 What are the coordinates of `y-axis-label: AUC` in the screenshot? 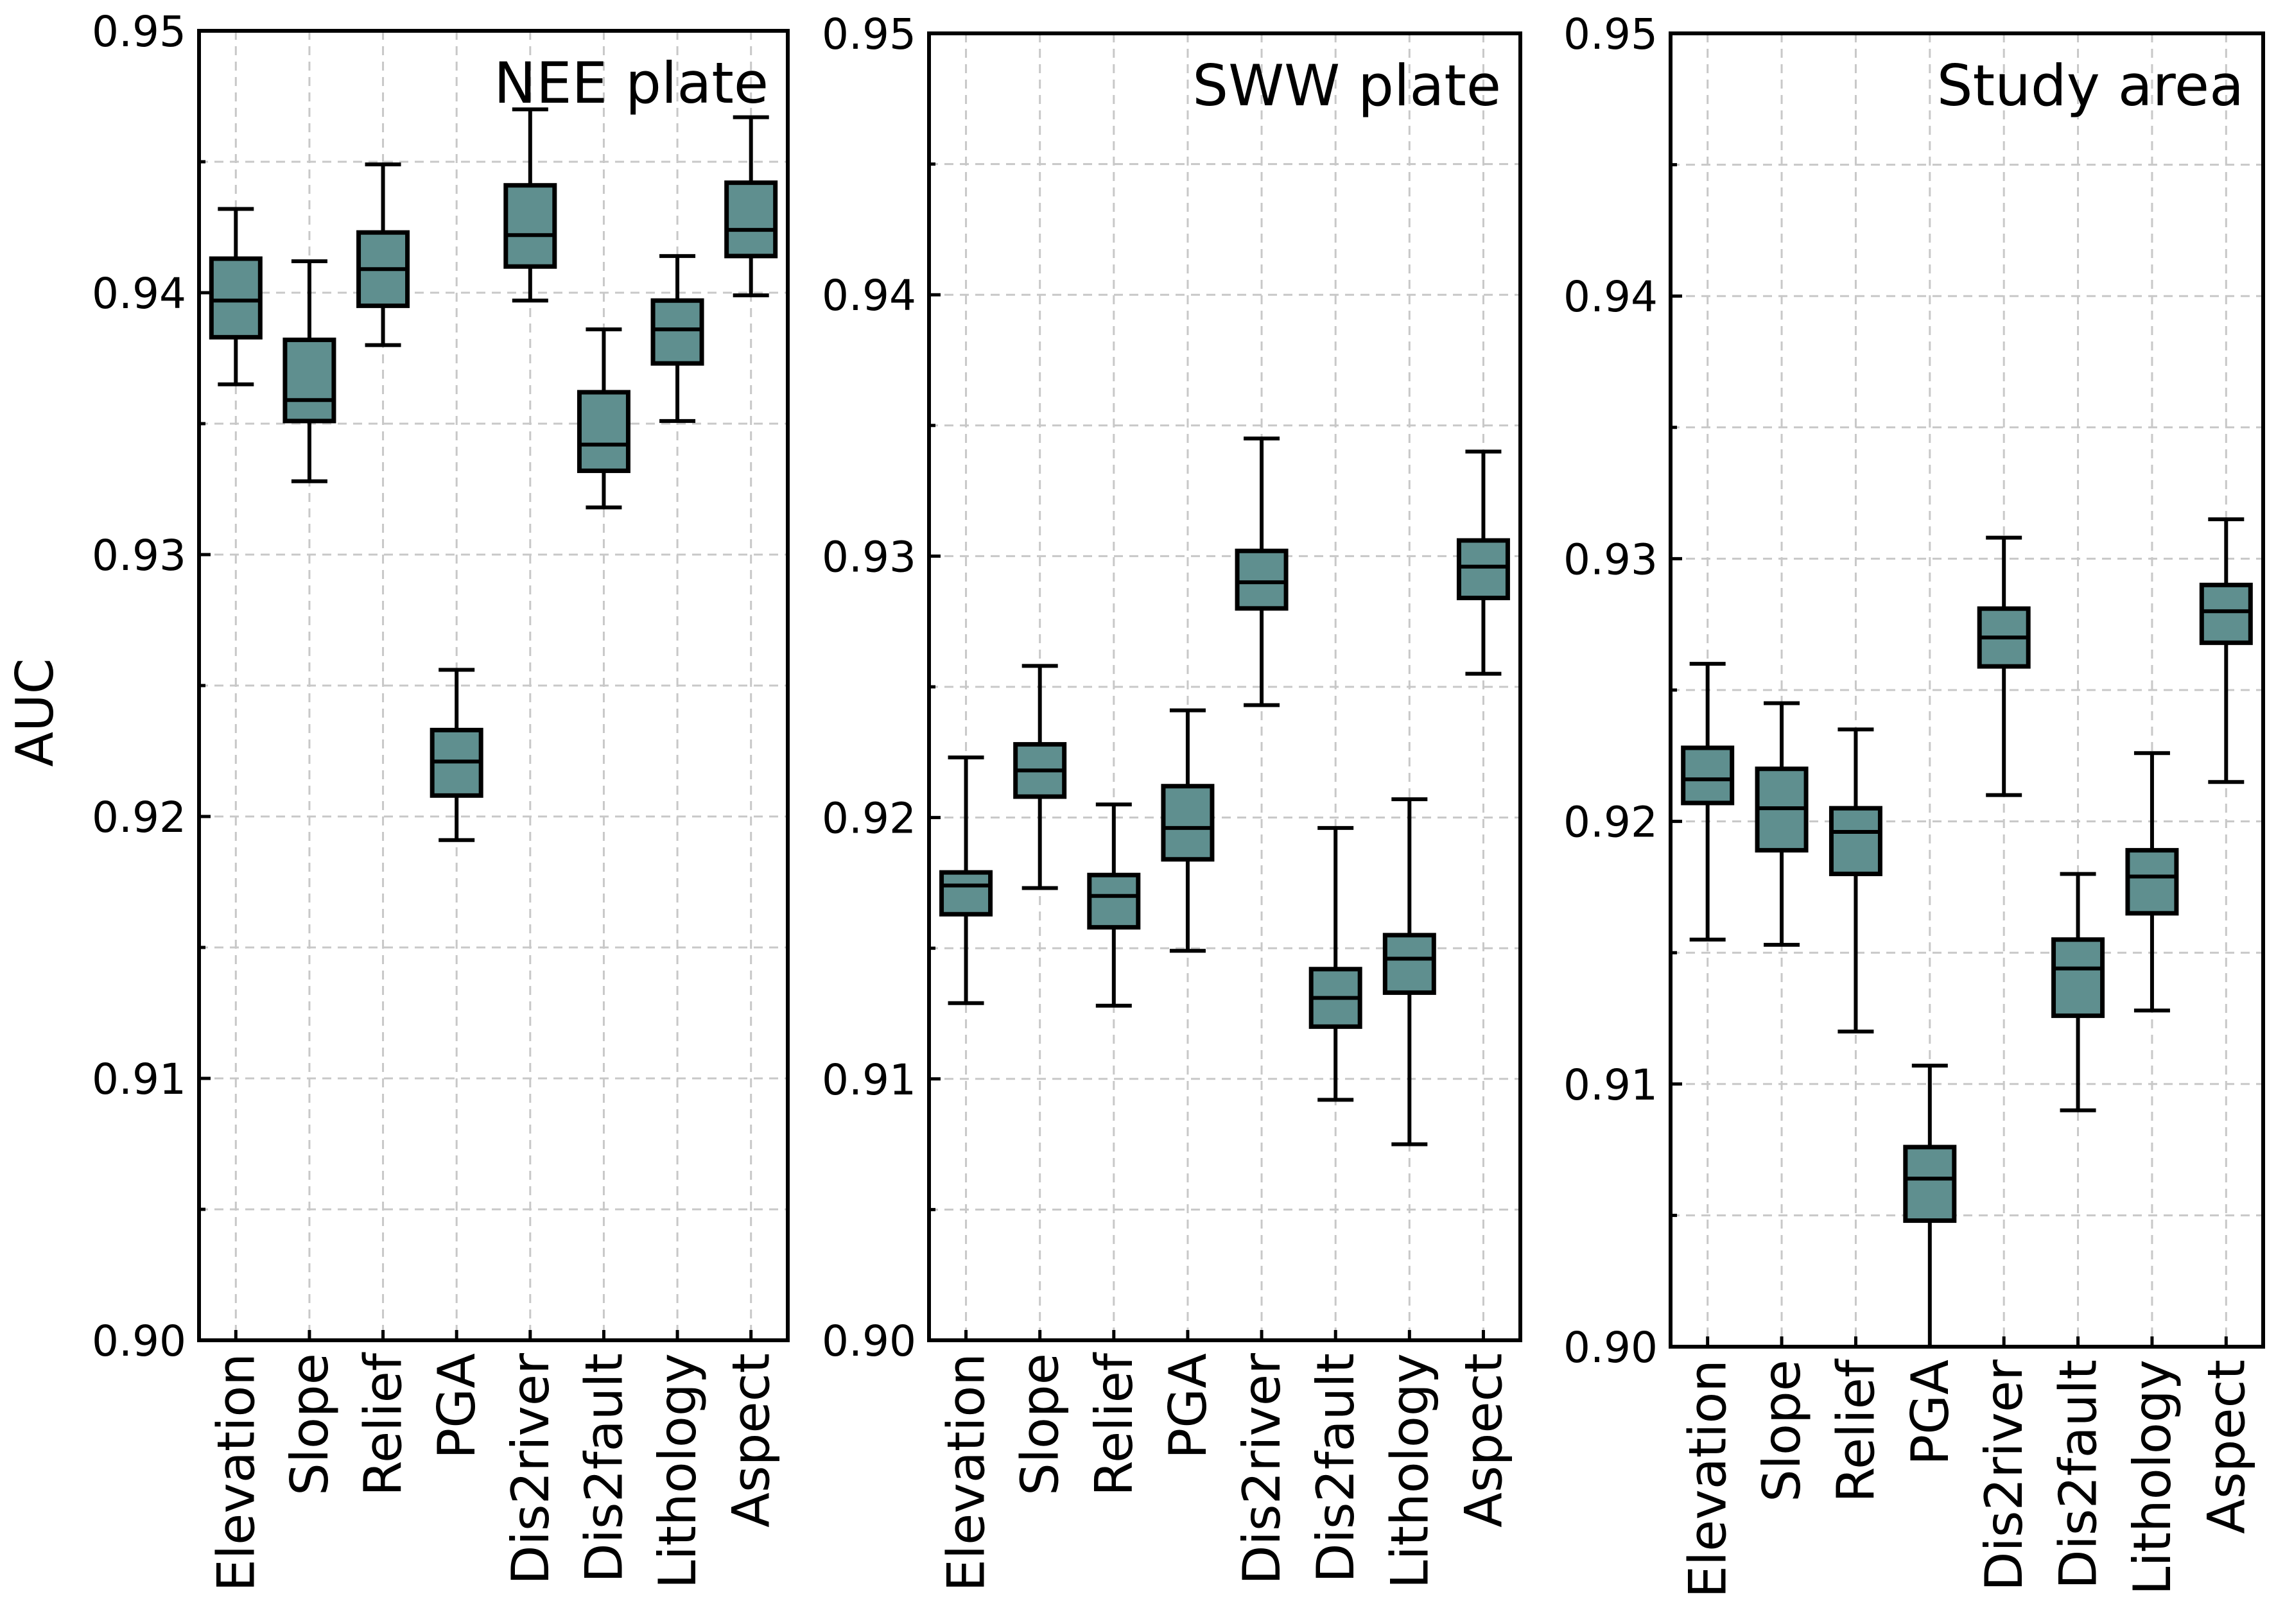 It's located at (35, 712).